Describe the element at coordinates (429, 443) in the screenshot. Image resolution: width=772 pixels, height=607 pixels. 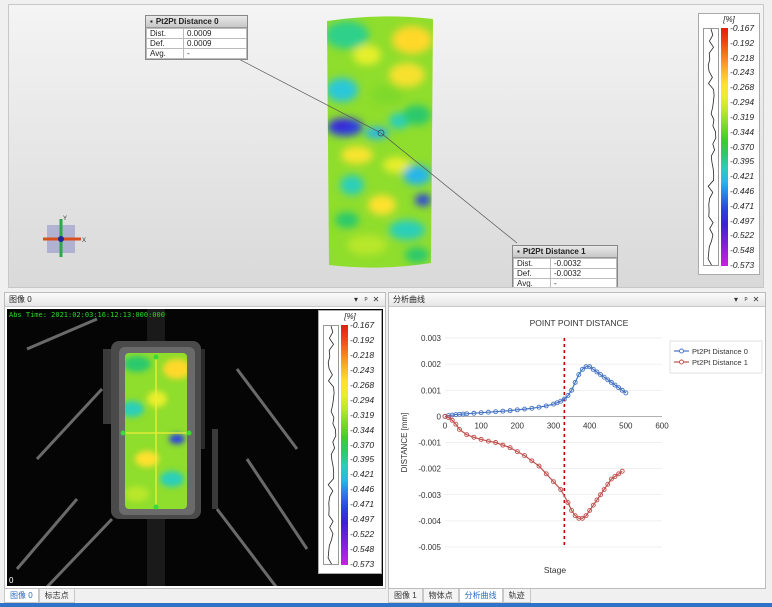
I see `y-tick-label: -0.001` at that location.